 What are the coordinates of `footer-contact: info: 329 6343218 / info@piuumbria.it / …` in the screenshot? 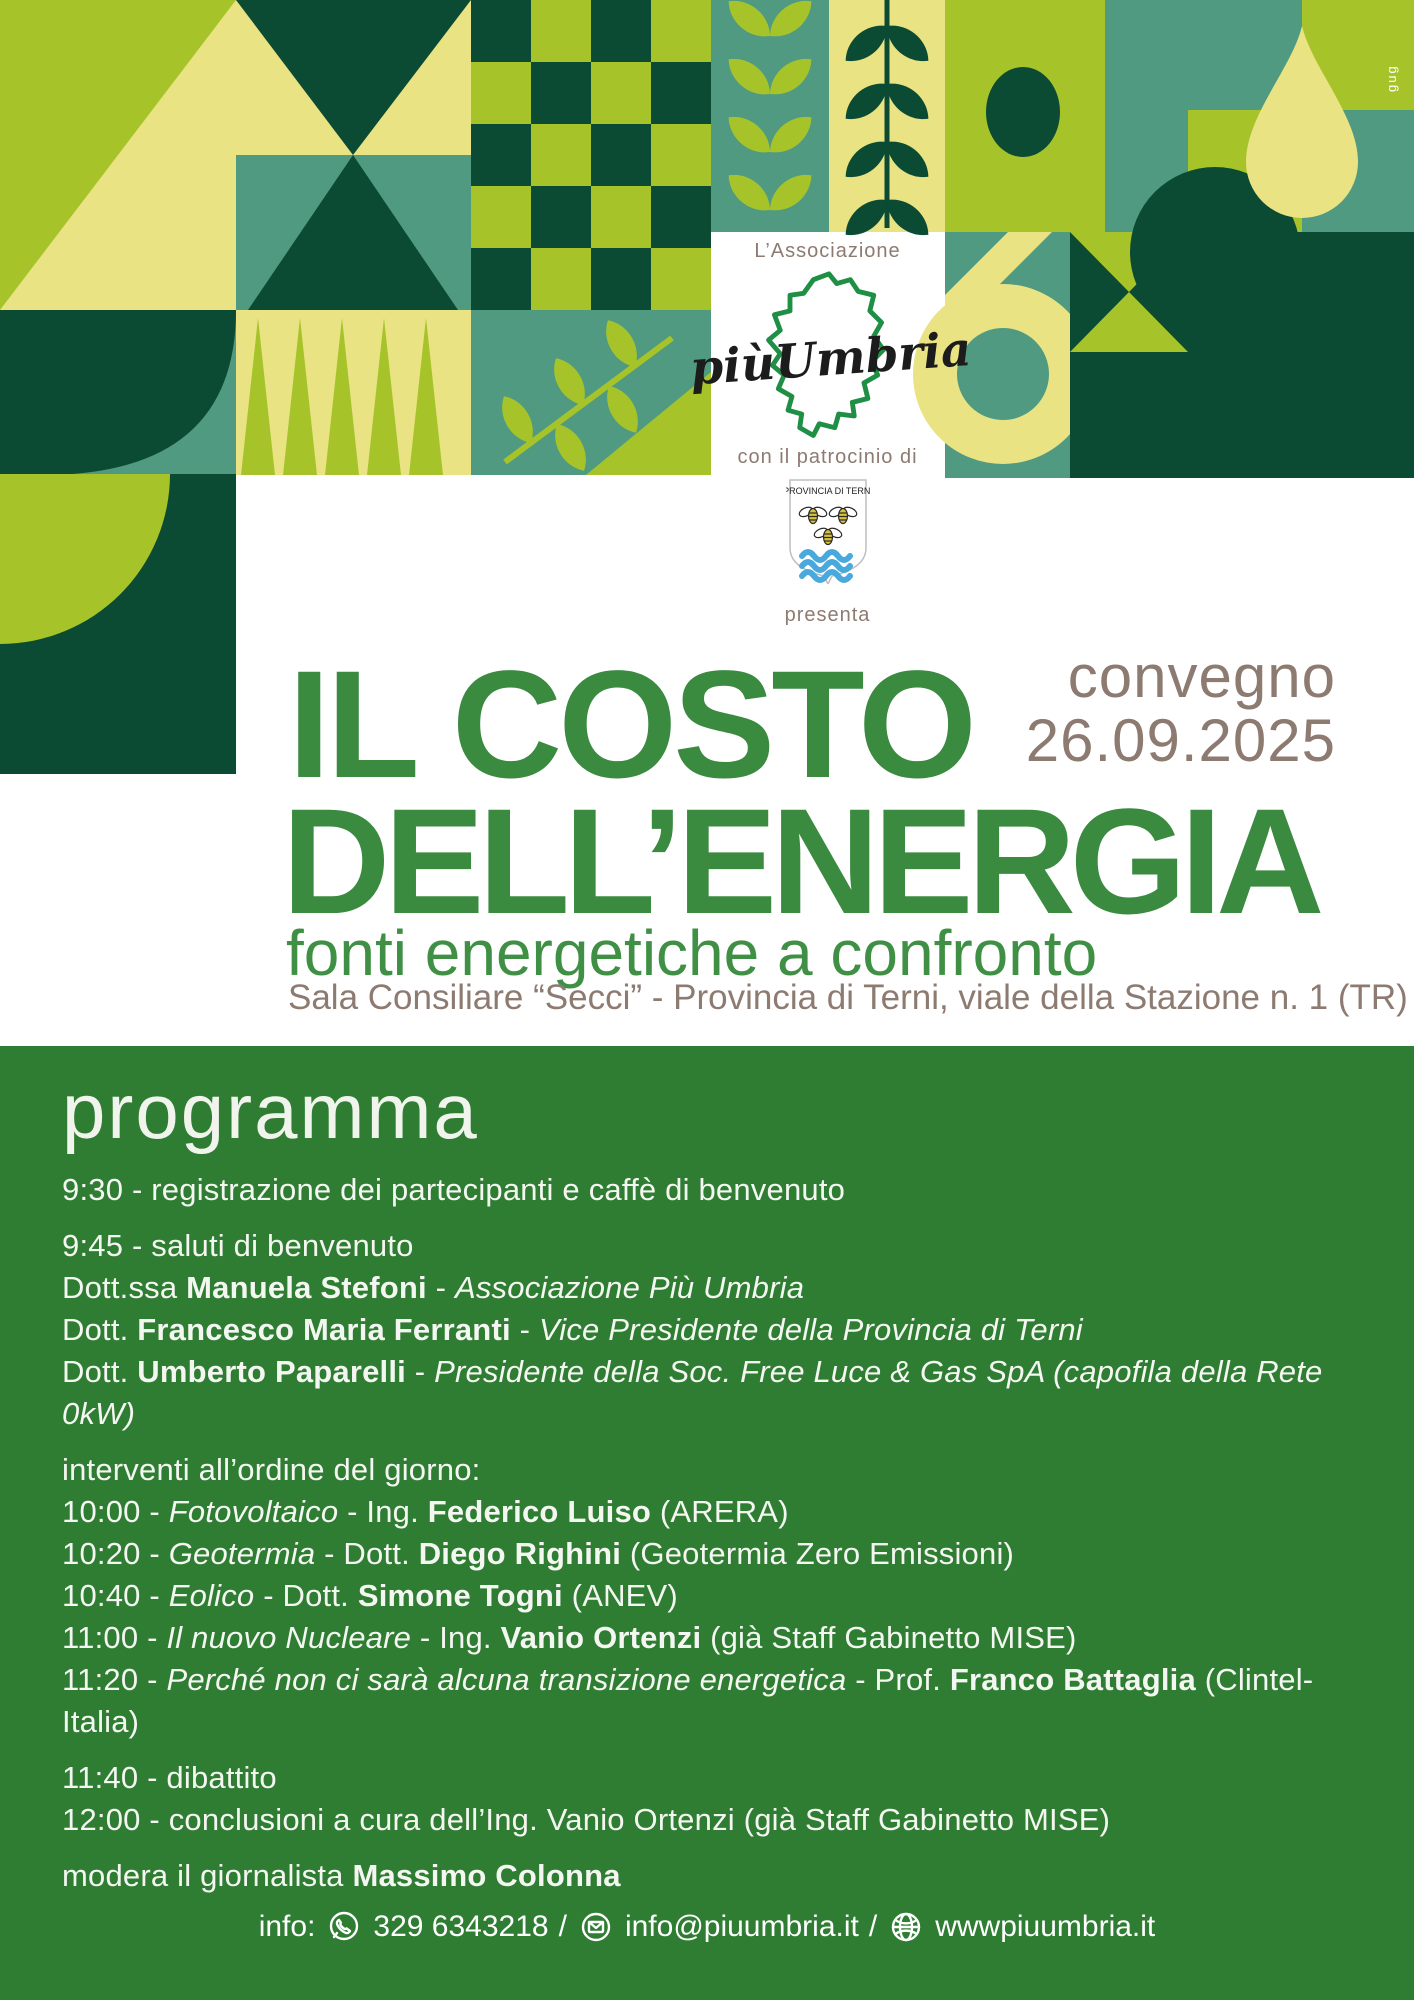 It's located at (707, 1927).